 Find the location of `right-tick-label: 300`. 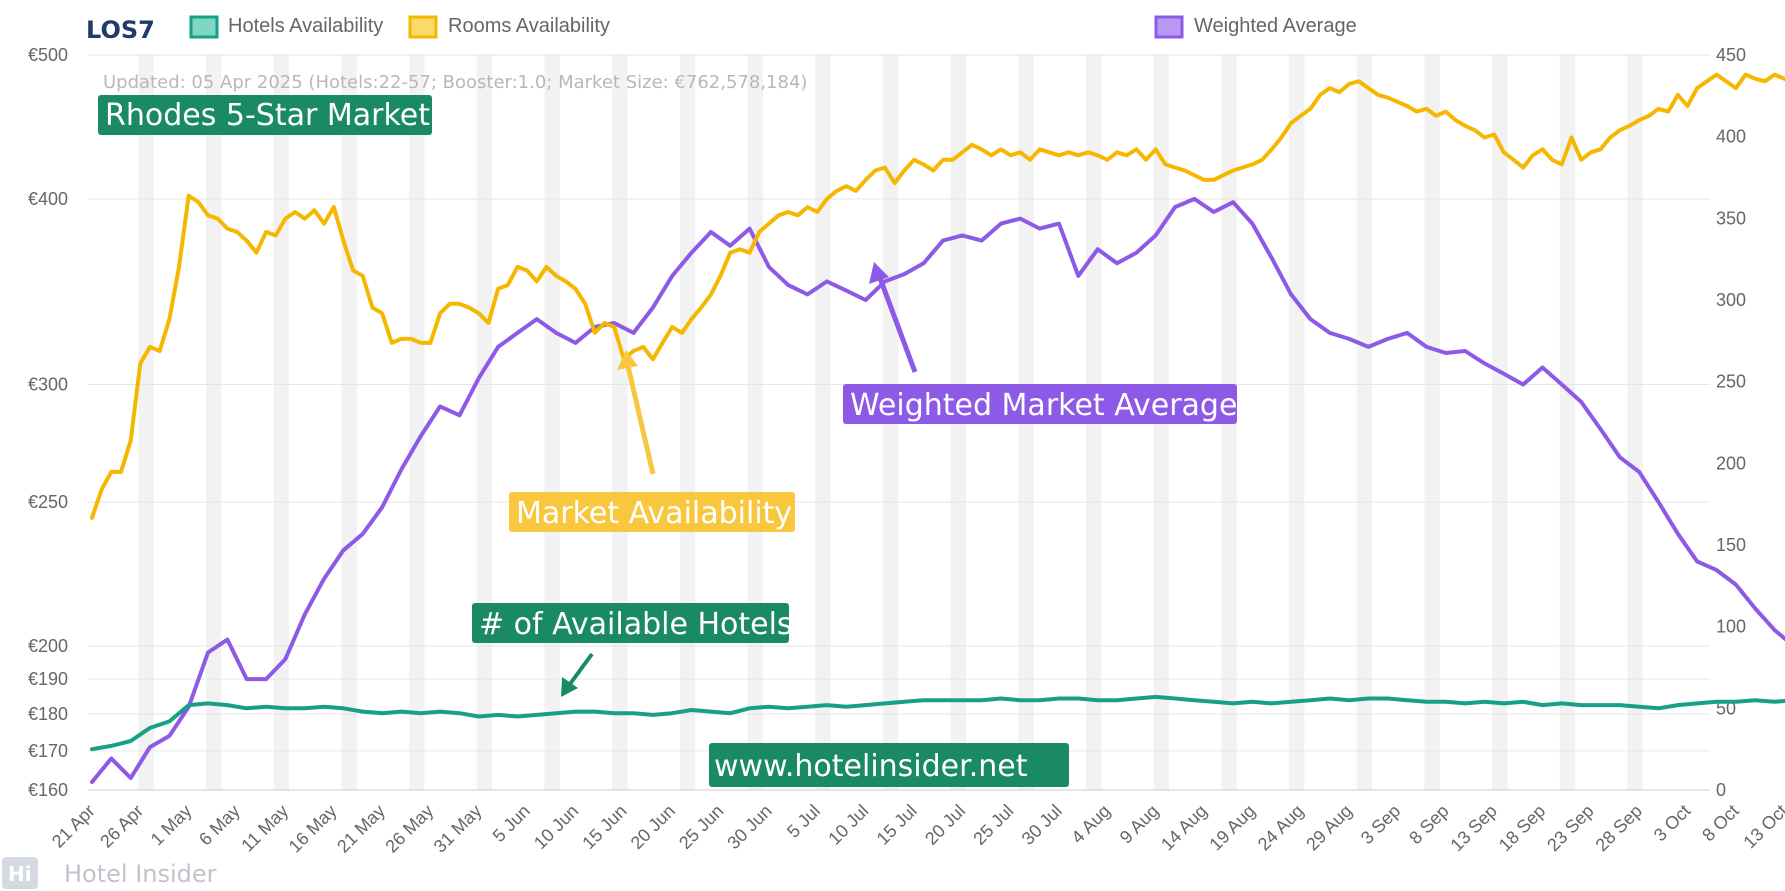

right-tick-label: 300 is located at coordinates (1731, 300).